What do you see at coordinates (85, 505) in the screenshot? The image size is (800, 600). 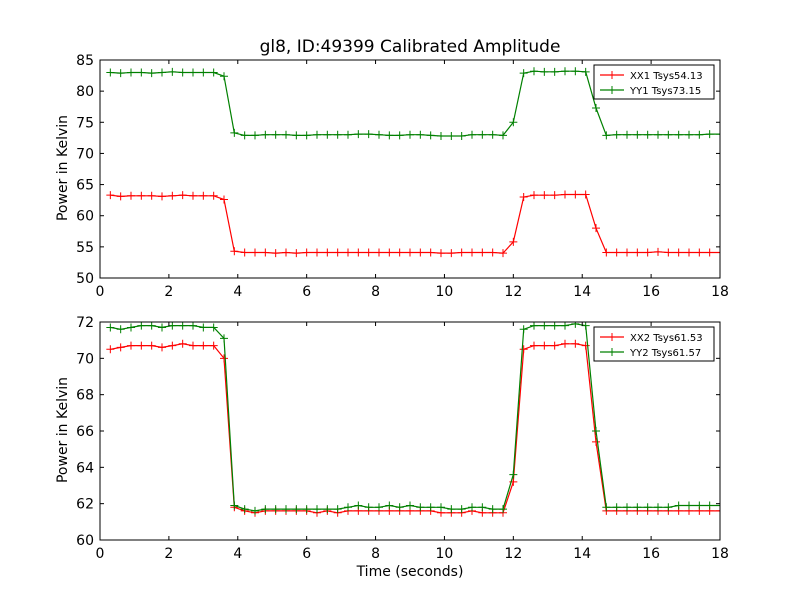 I see `bottom-y-tick-label: 62` at bounding box center [85, 505].